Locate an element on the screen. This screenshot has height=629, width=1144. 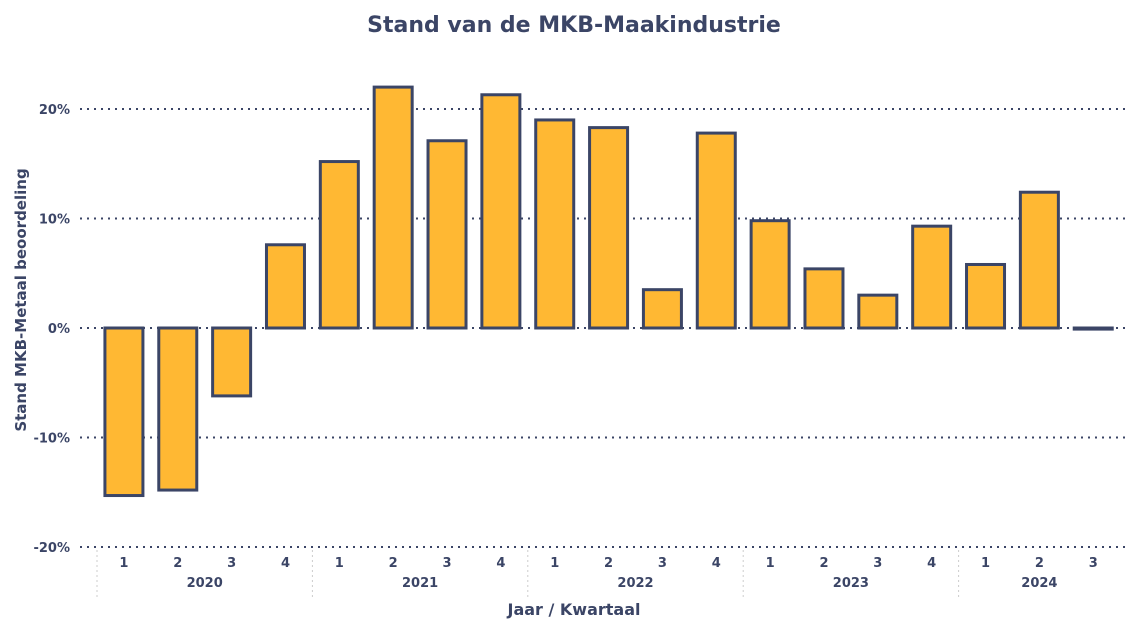
year-tick-label: 2020 is located at coordinates (205, 583).